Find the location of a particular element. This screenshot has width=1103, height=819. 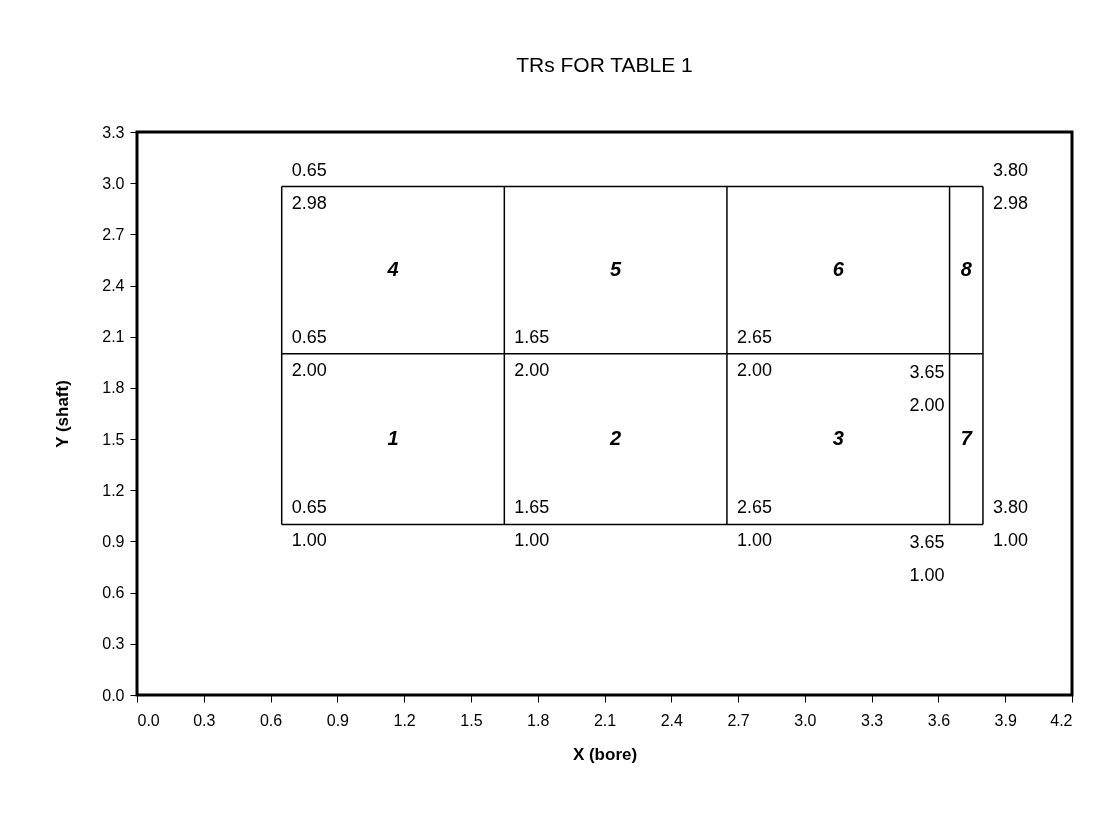

x-tick-label: 4.2 is located at coordinates (1061, 720).